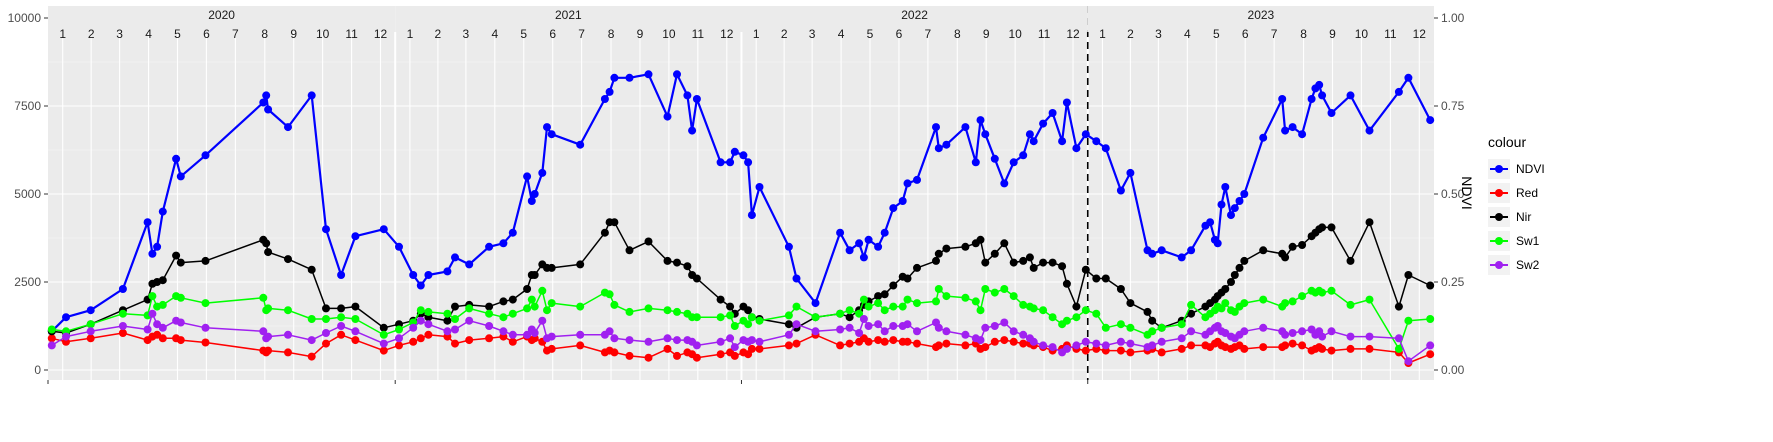 Image resolution: width=1773 pixels, height=442 pixels. I want to click on y-left-tick-label: 10000, so click(25, 18).